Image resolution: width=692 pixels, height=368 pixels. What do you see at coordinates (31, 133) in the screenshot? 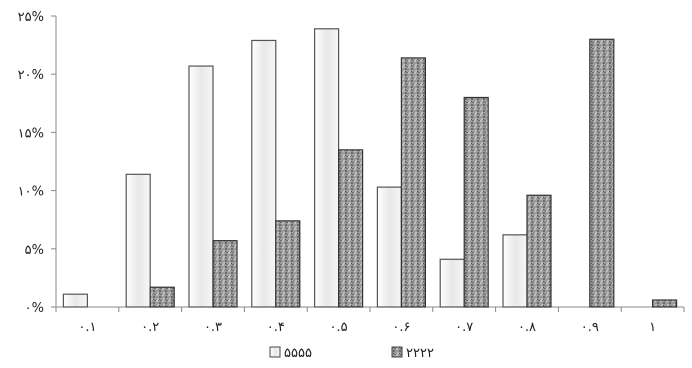
I see `y-tick-label: ١۵%` at bounding box center [31, 133].